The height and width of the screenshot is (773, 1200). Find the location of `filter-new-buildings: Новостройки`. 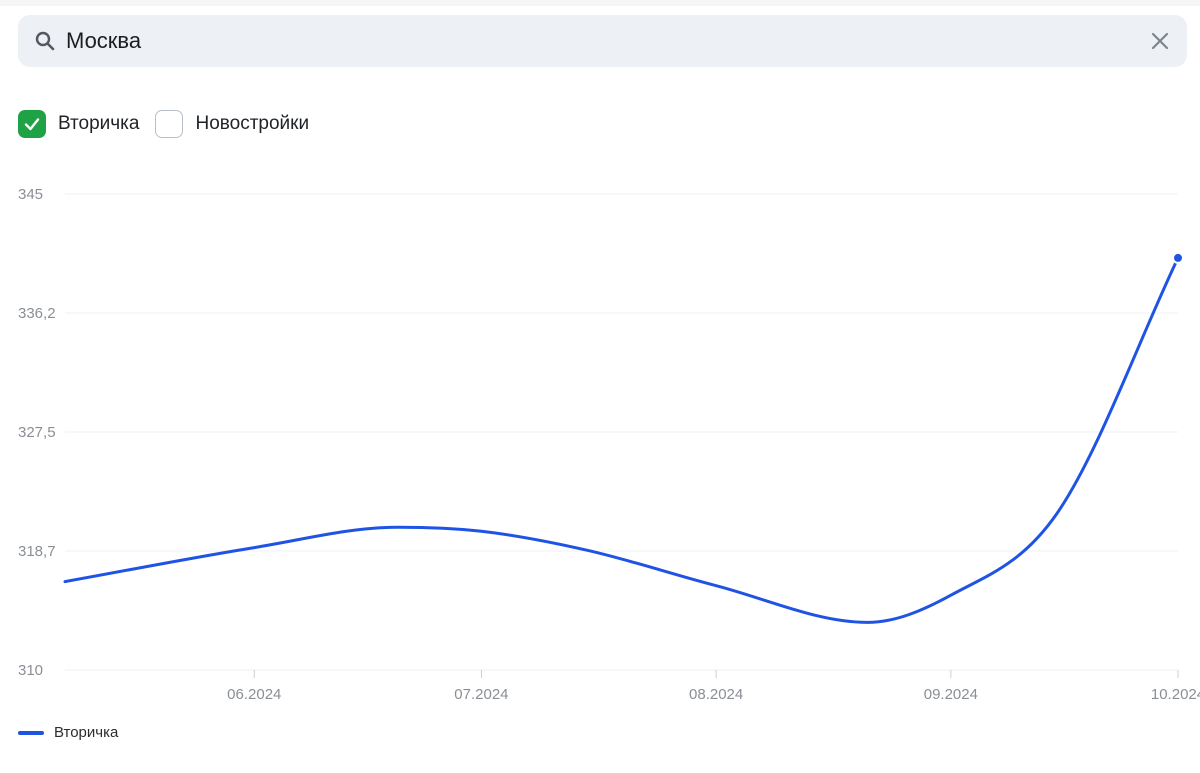

filter-new-buildings: Новостройки is located at coordinates (232, 124).